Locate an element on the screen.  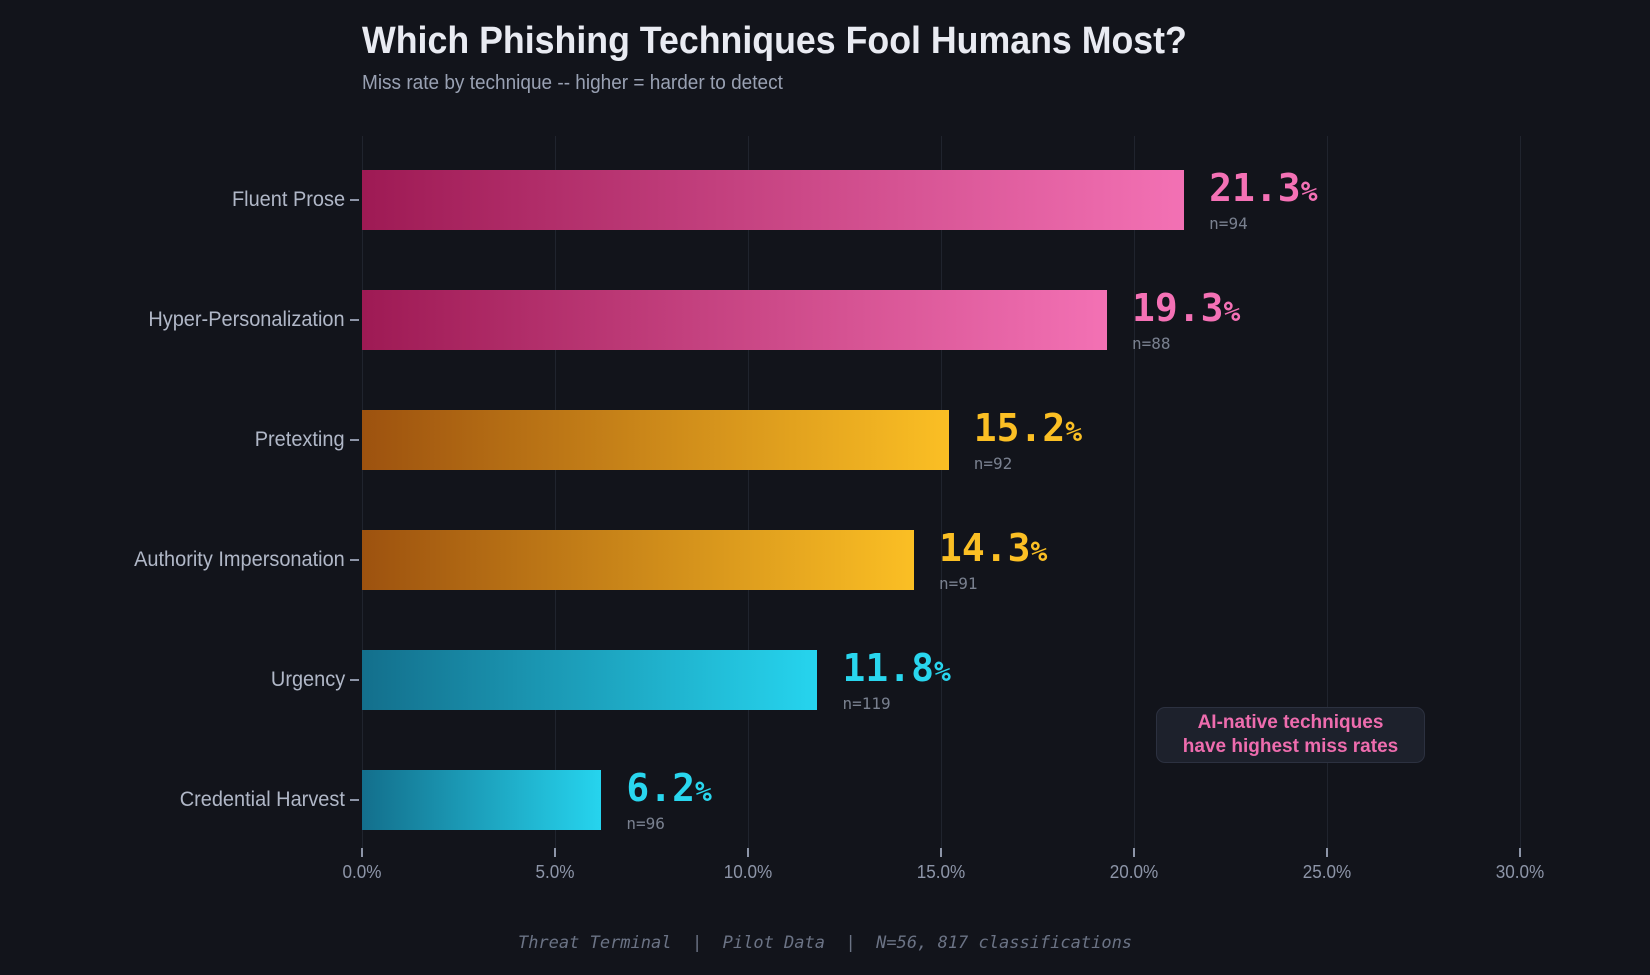
x-axis-tick-label: 0.0% is located at coordinates (362, 872).